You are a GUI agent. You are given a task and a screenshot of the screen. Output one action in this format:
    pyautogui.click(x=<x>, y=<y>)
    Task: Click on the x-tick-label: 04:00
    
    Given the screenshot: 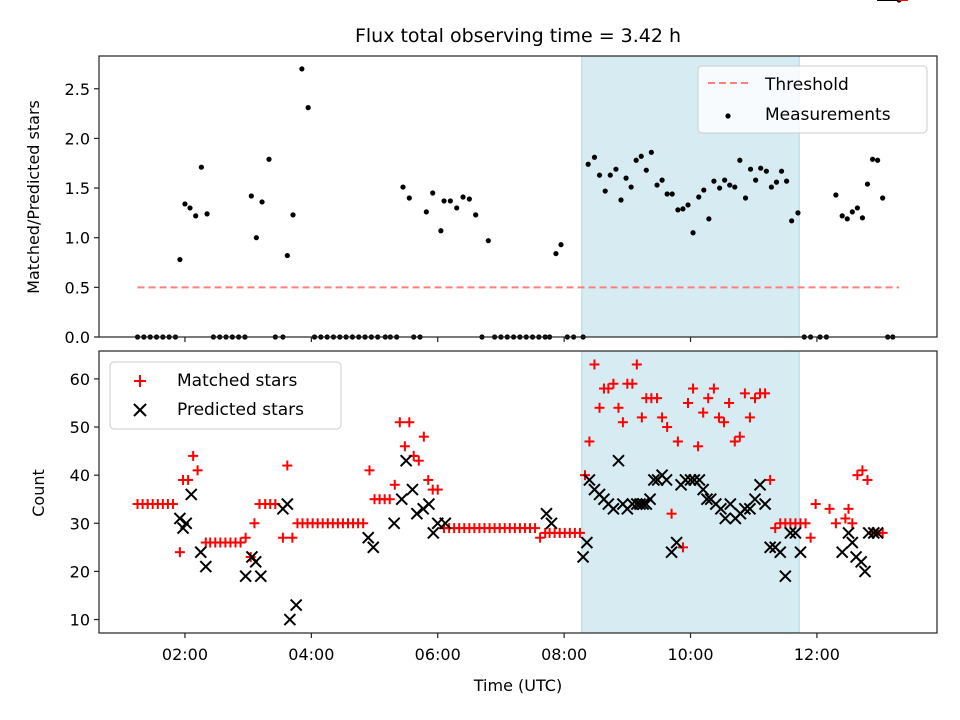 What is the action you would take?
    pyautogui.click(x=311, y=654)
    